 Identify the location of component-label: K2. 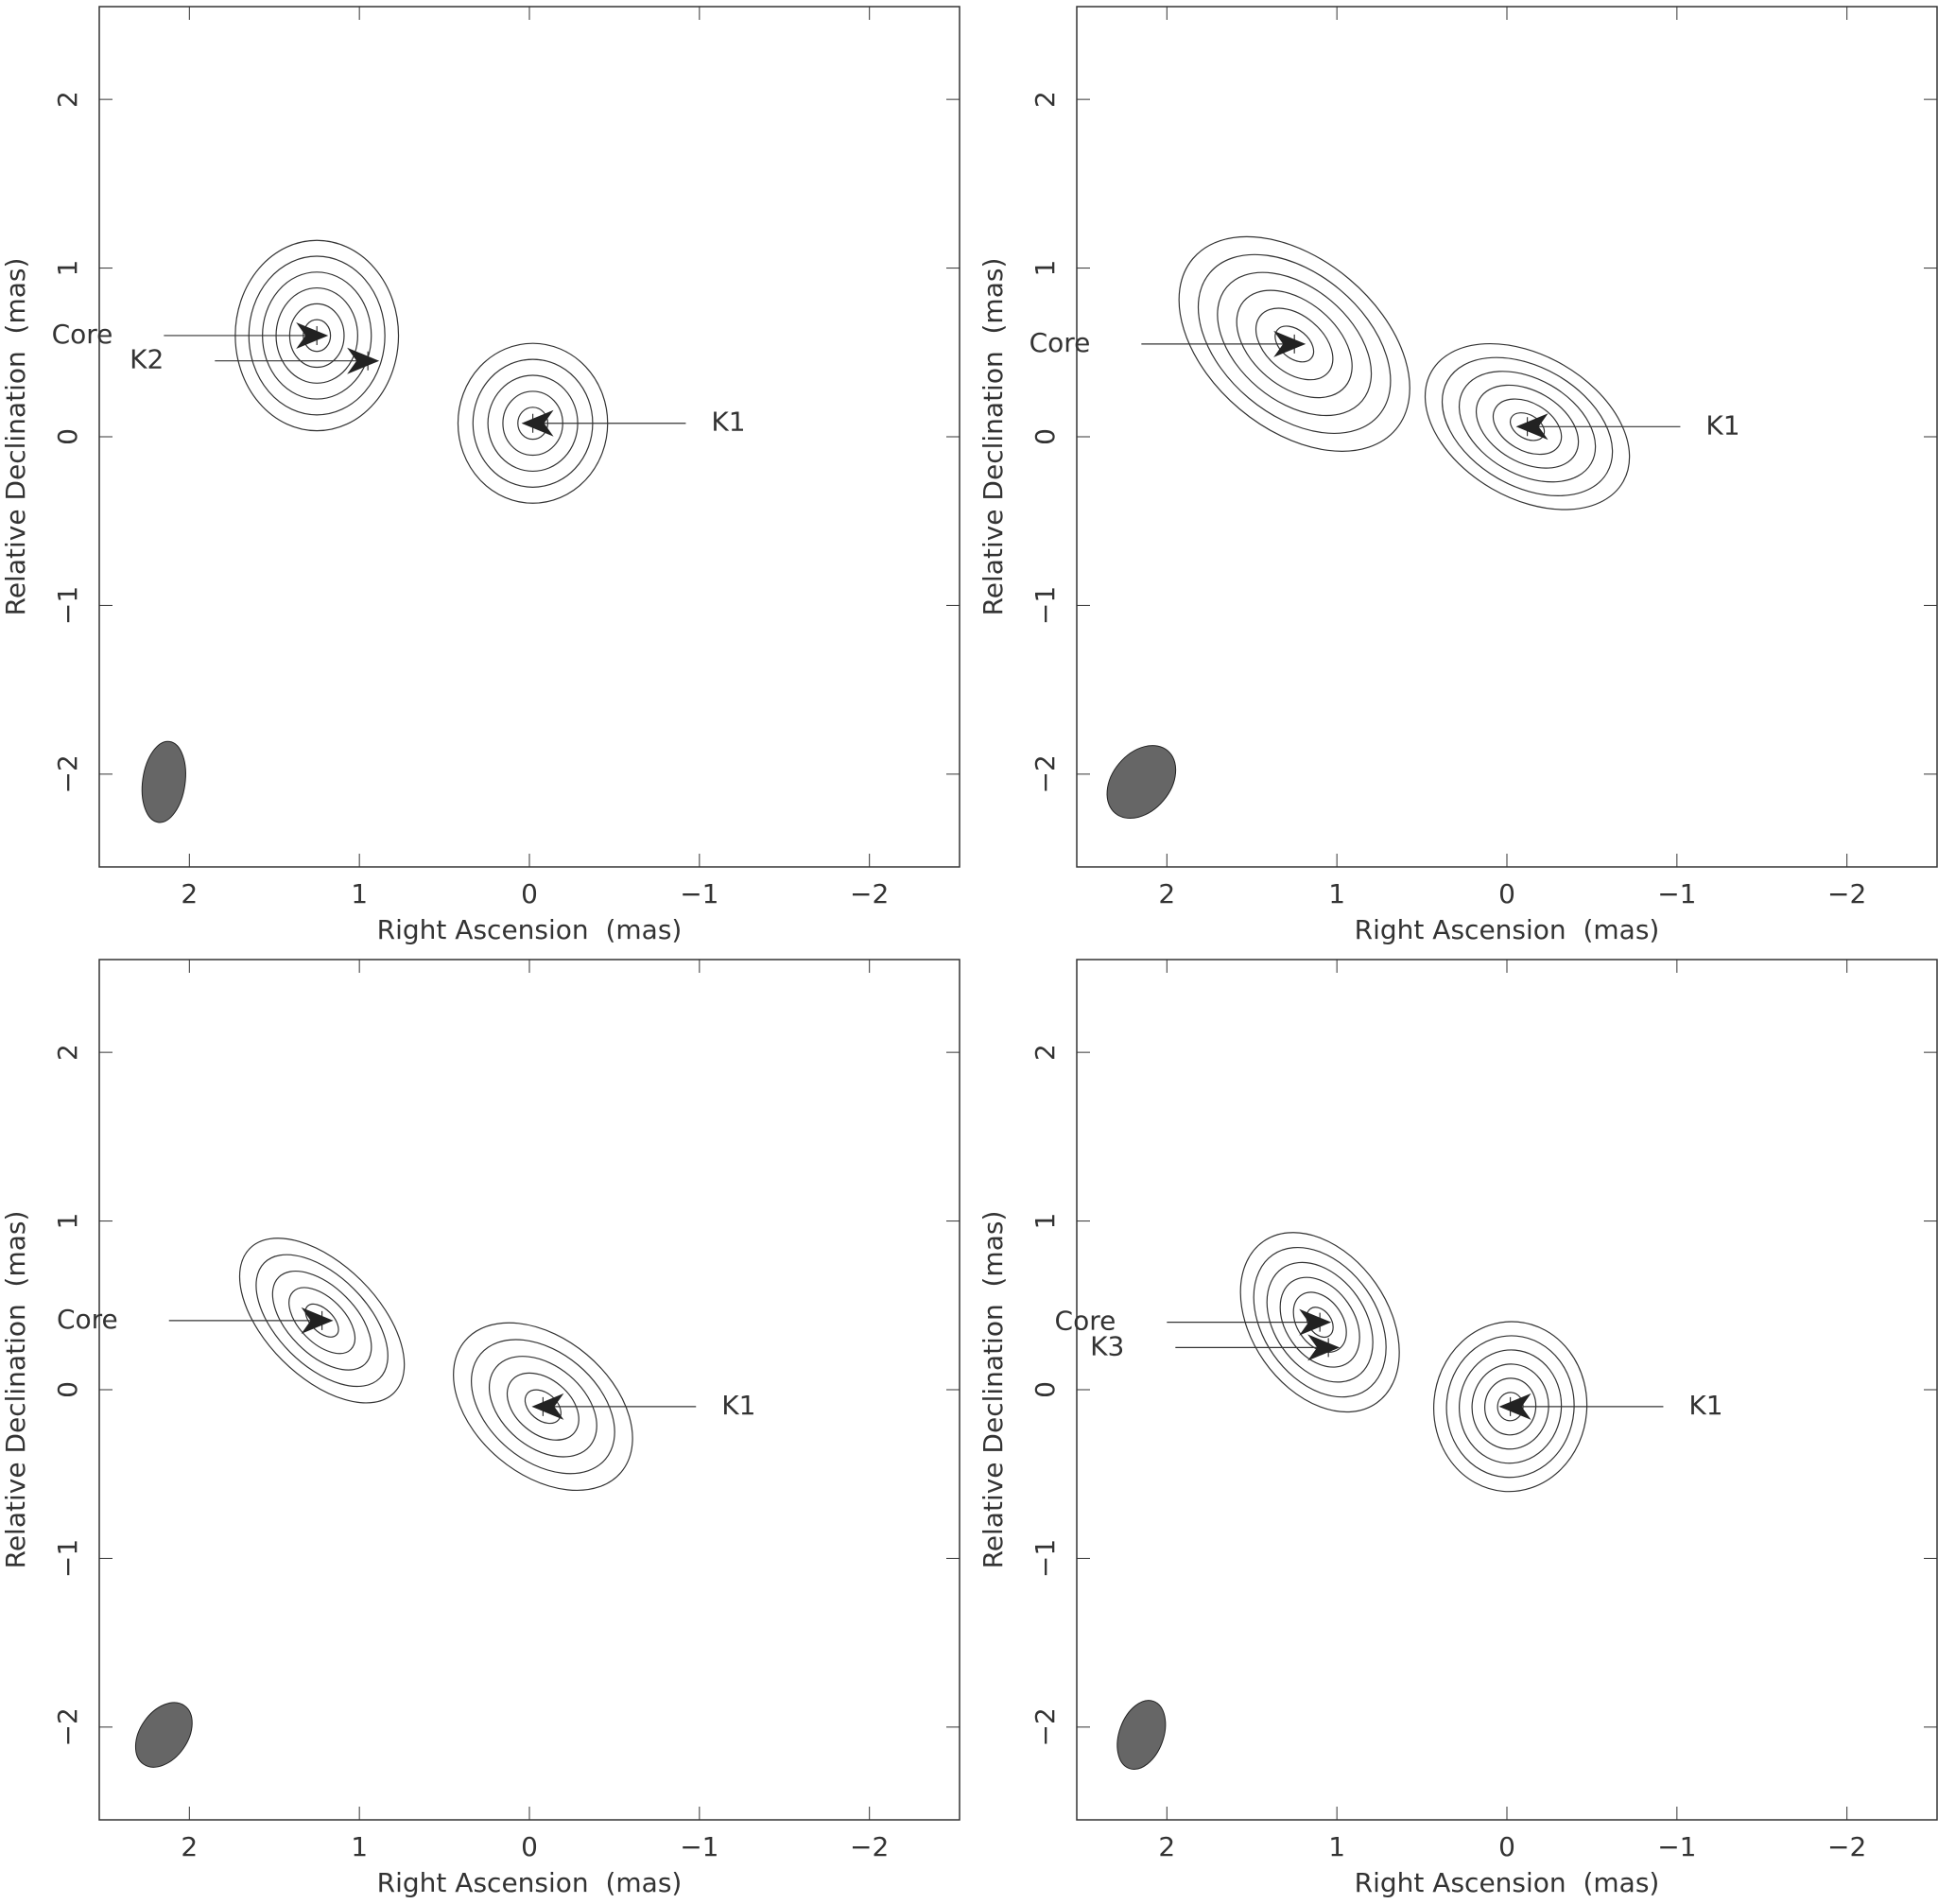
(147, 359).